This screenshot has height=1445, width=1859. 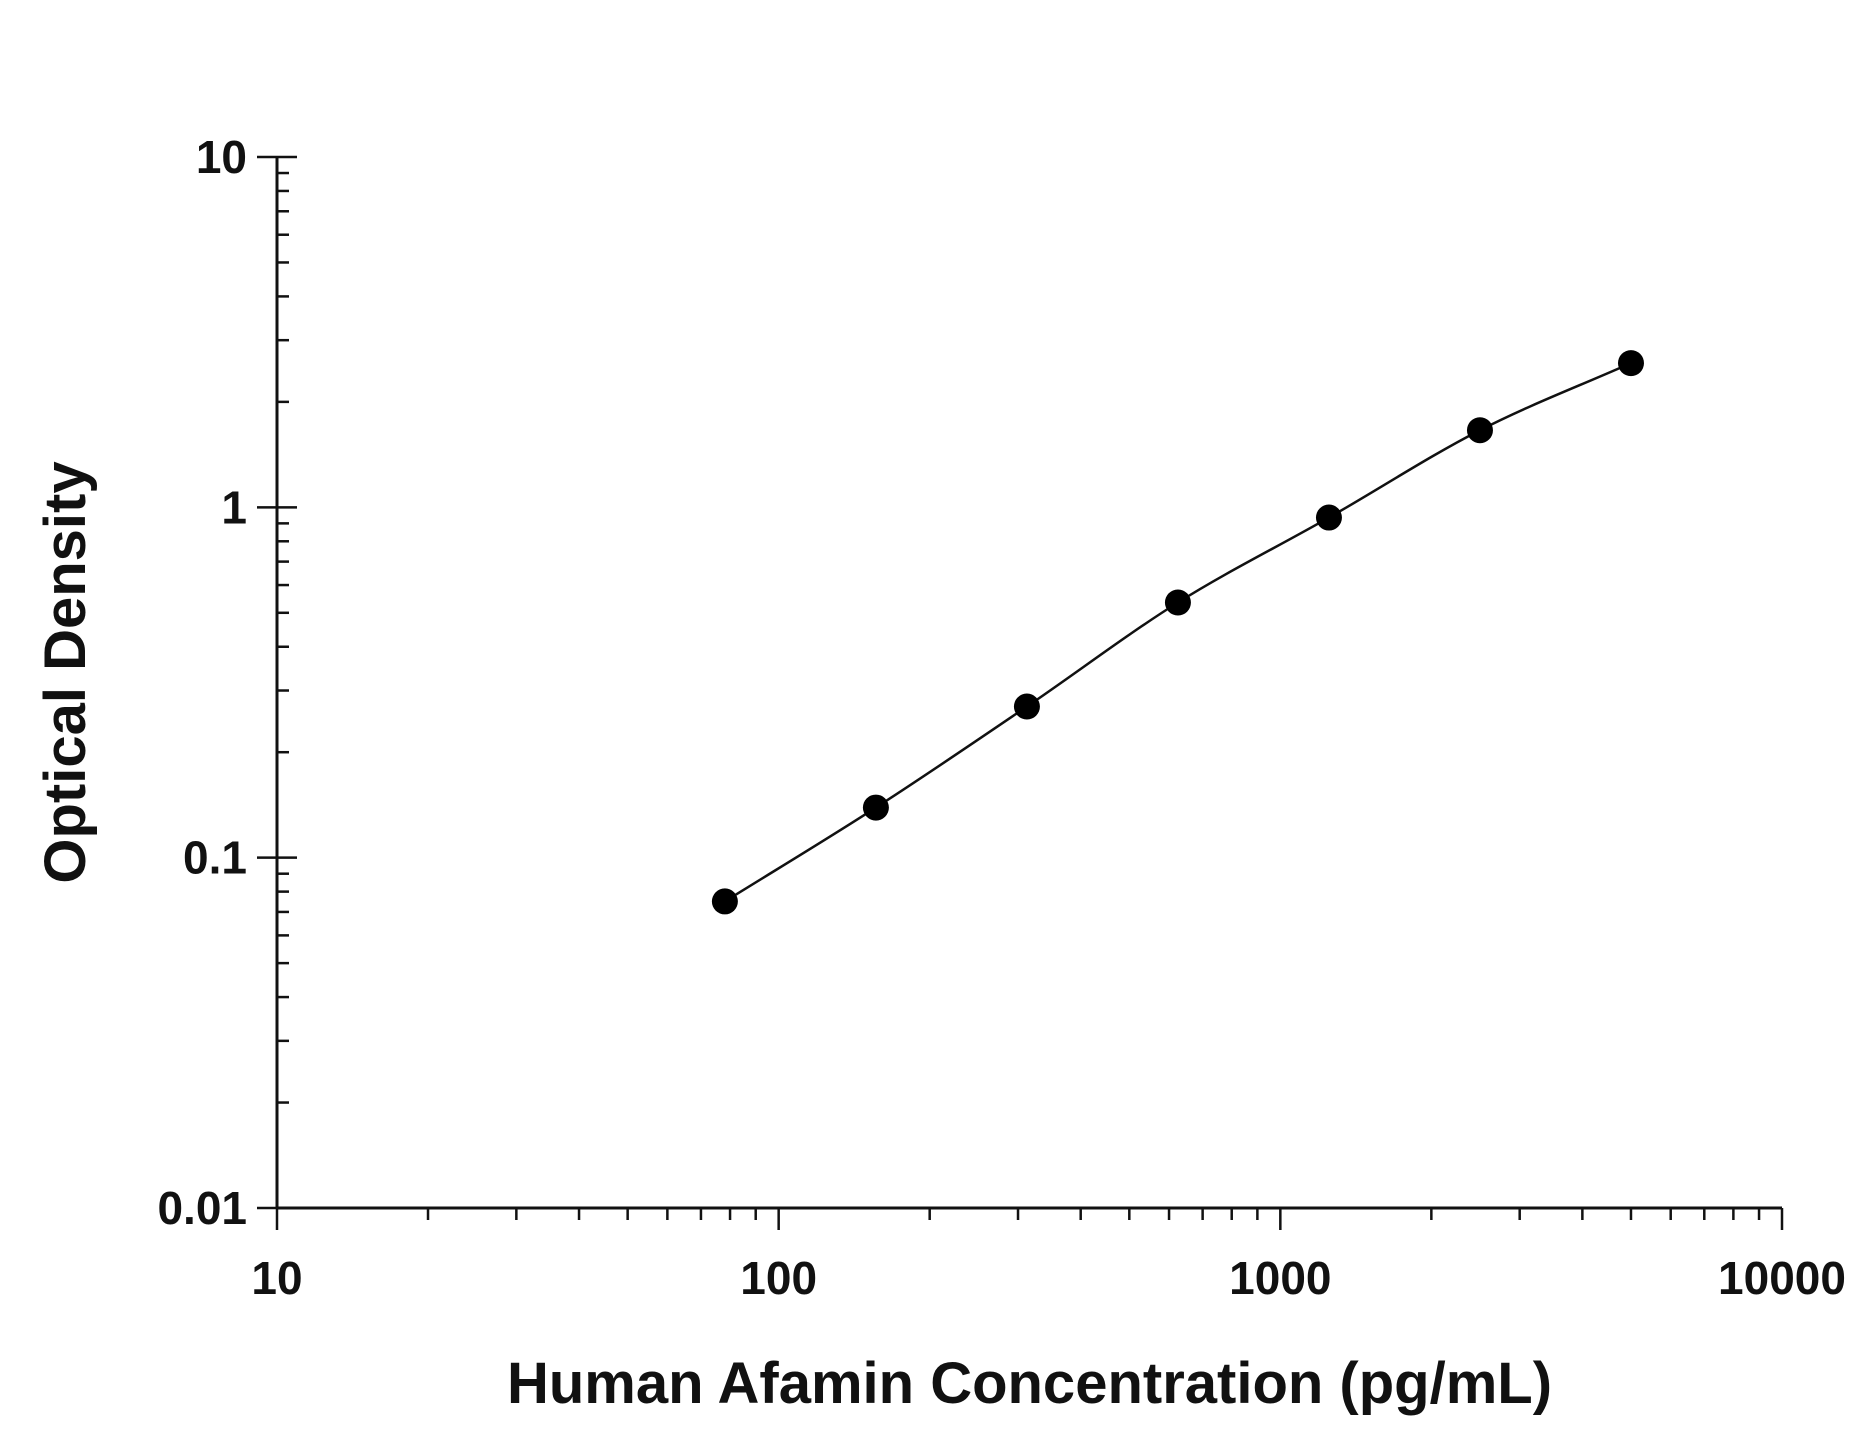 What do you see at coordinates (215, 858) in the screenshot?
I see `y-tick-label: 0.1` at bounding box center [215, 858].